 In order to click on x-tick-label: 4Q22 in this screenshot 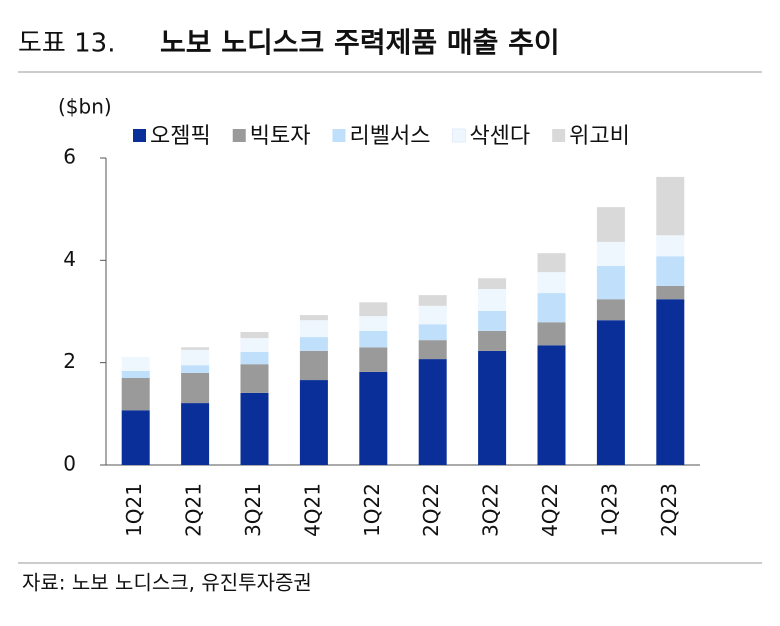, I will do `click(550, 510)`.